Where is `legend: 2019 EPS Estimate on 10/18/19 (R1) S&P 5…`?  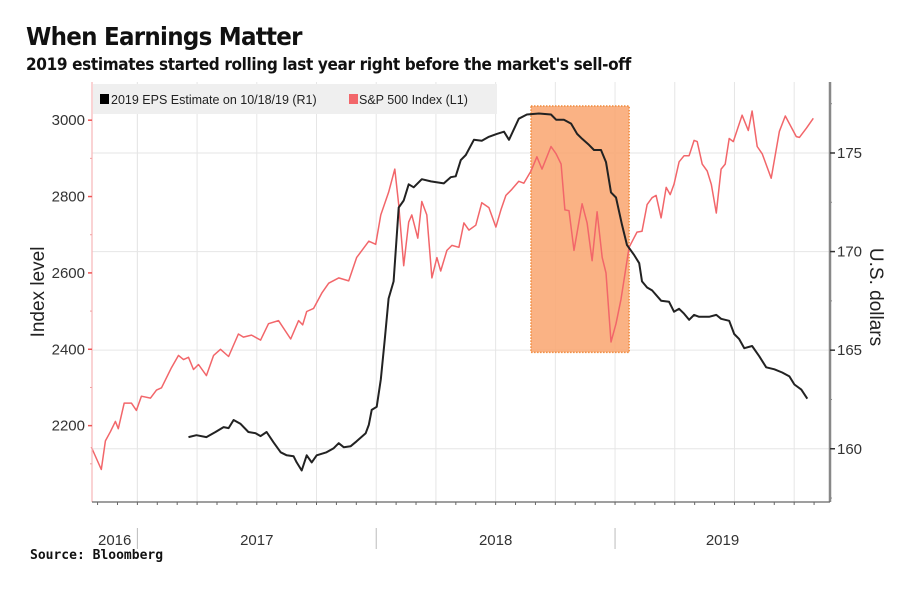
legend: 2019 EPS Estimate on 10/18/19 (R1) S&P 5… is located at coordinates (284, 100).